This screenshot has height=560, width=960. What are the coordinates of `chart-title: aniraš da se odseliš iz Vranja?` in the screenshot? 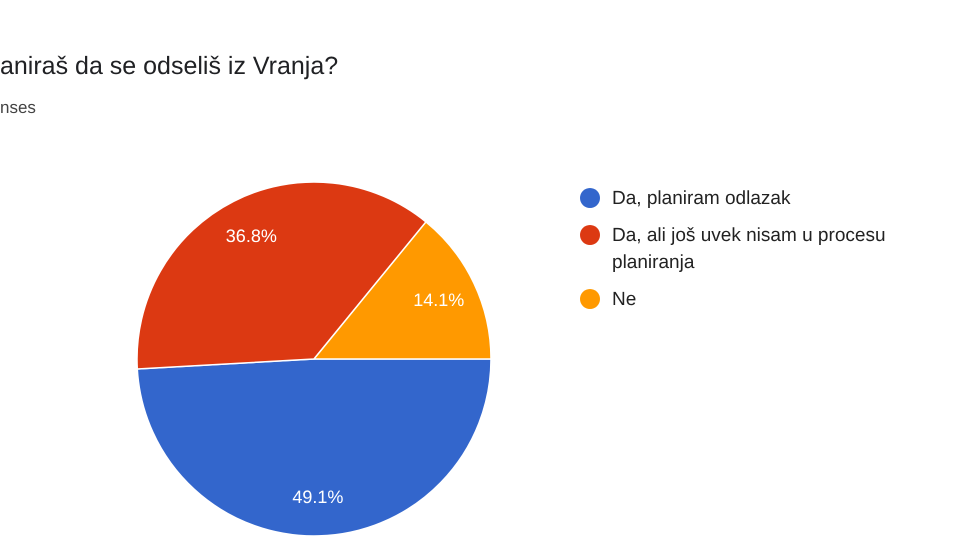 It's located at (169, 66).